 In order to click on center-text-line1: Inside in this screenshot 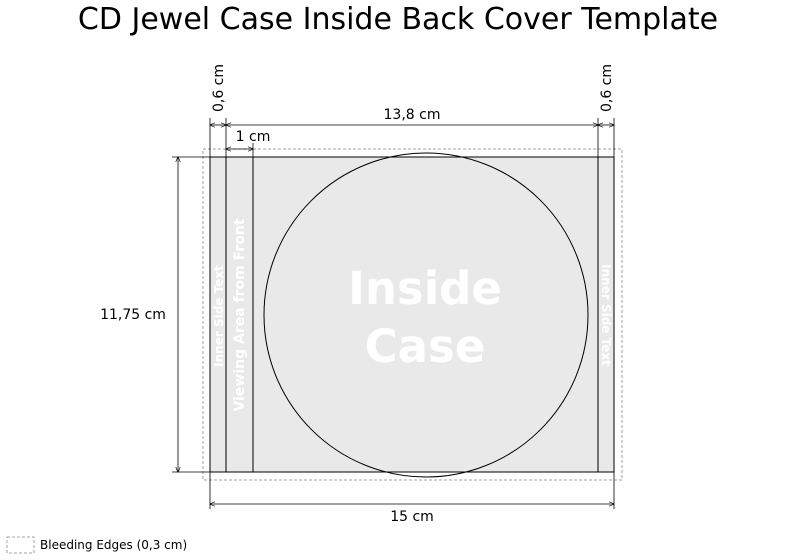, I will do `click(425, 288)`.